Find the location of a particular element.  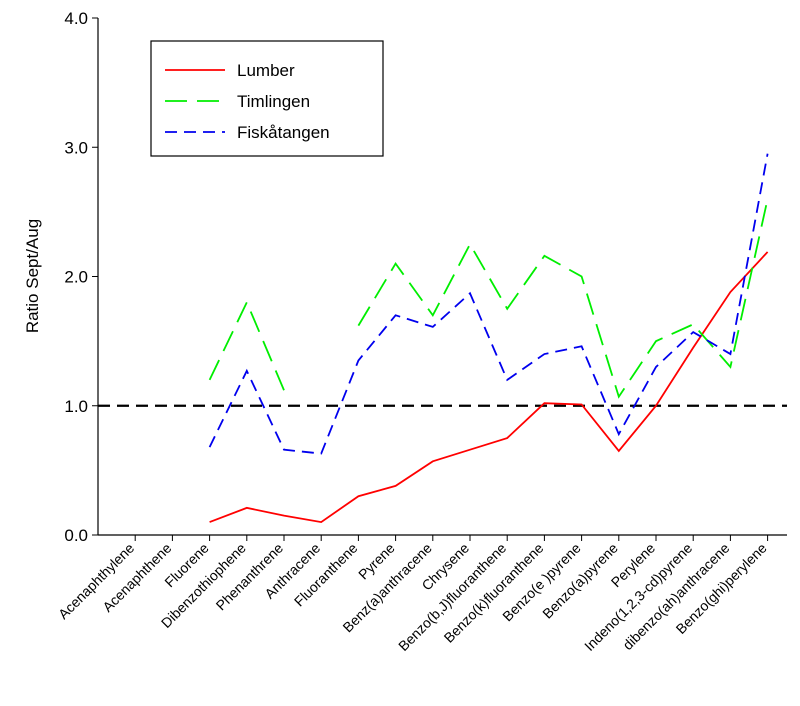

legend-label: Timlingen is located at coordinates (273, 101).